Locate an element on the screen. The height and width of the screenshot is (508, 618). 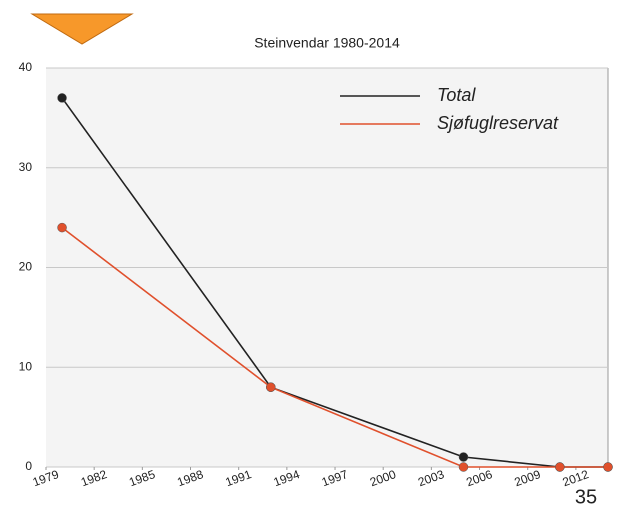
x-tick-label: 1982 is located at coordinates (94, 478).